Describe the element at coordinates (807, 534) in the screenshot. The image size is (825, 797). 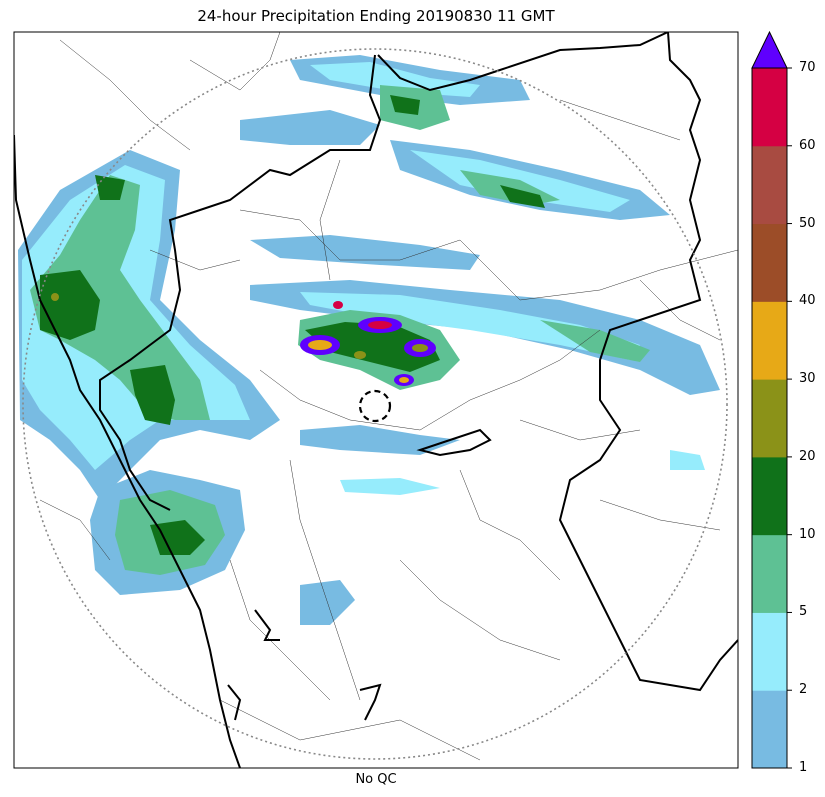
I see `colorbar-tick-label: 10` at that location.